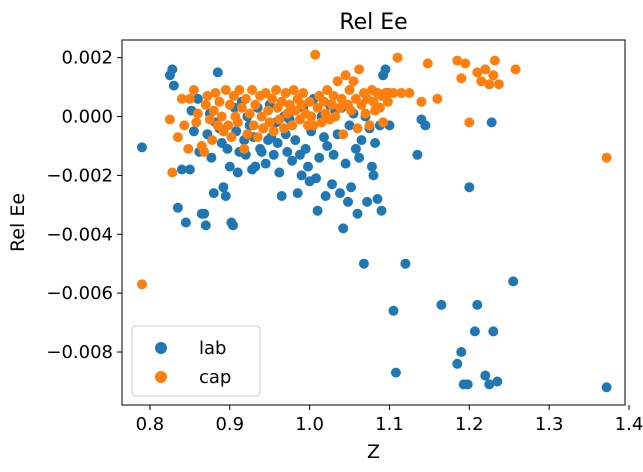 The height and width of the screenshot is (472, 643). Describe the element at coordinates (84, 205) in the screenshot. I see `y-axis-ticks: 0.002 0.000 −0.002 −0.004 −0.006 −0.008` at that location.